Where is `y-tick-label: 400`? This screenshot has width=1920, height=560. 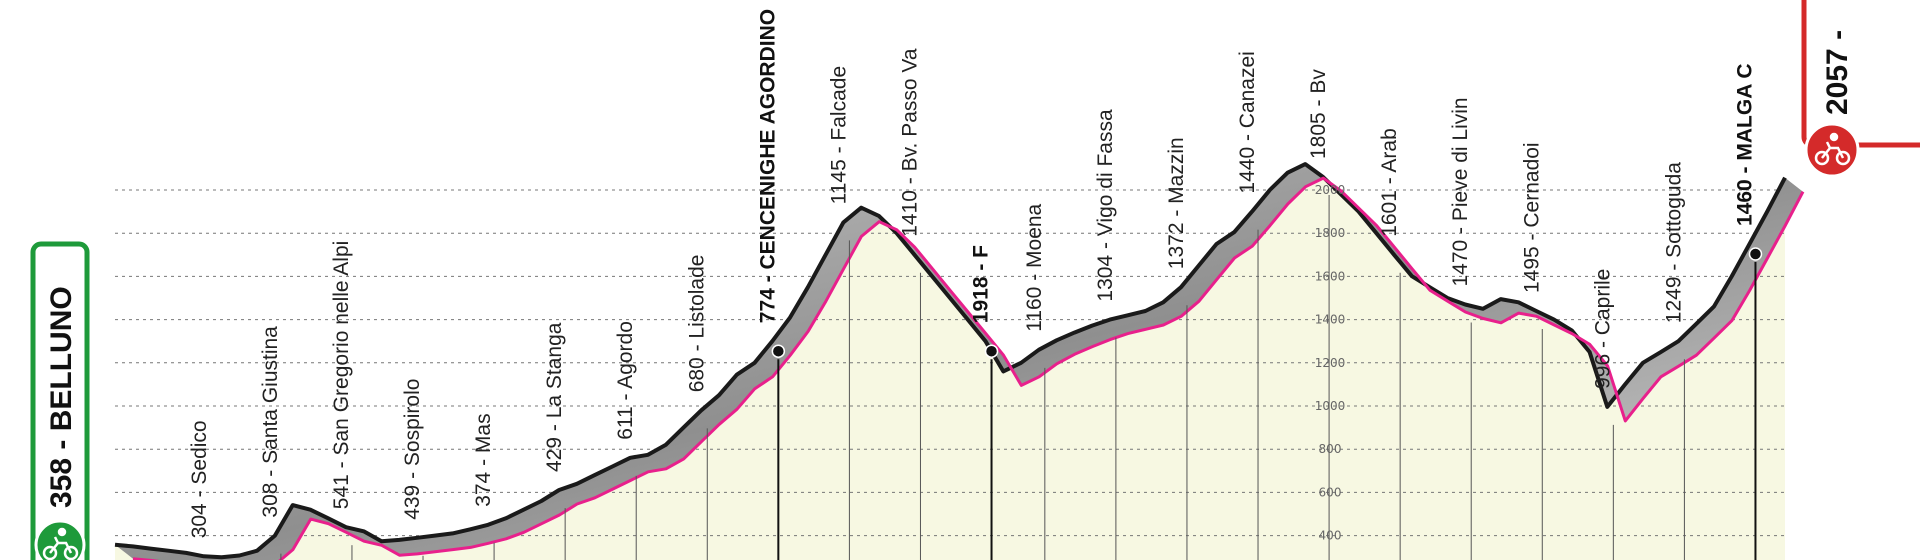 y-tick-label: 400 is located at coordinates (1330, 536).